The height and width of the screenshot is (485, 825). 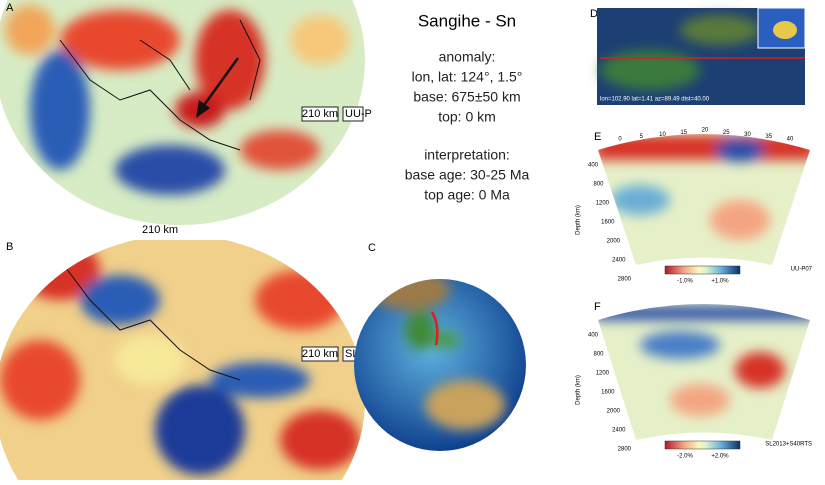 What do you see at coordinates (467, 117) in the screenshot?
I see `info-line: top: 0 km` at bounding box center [467, 117].